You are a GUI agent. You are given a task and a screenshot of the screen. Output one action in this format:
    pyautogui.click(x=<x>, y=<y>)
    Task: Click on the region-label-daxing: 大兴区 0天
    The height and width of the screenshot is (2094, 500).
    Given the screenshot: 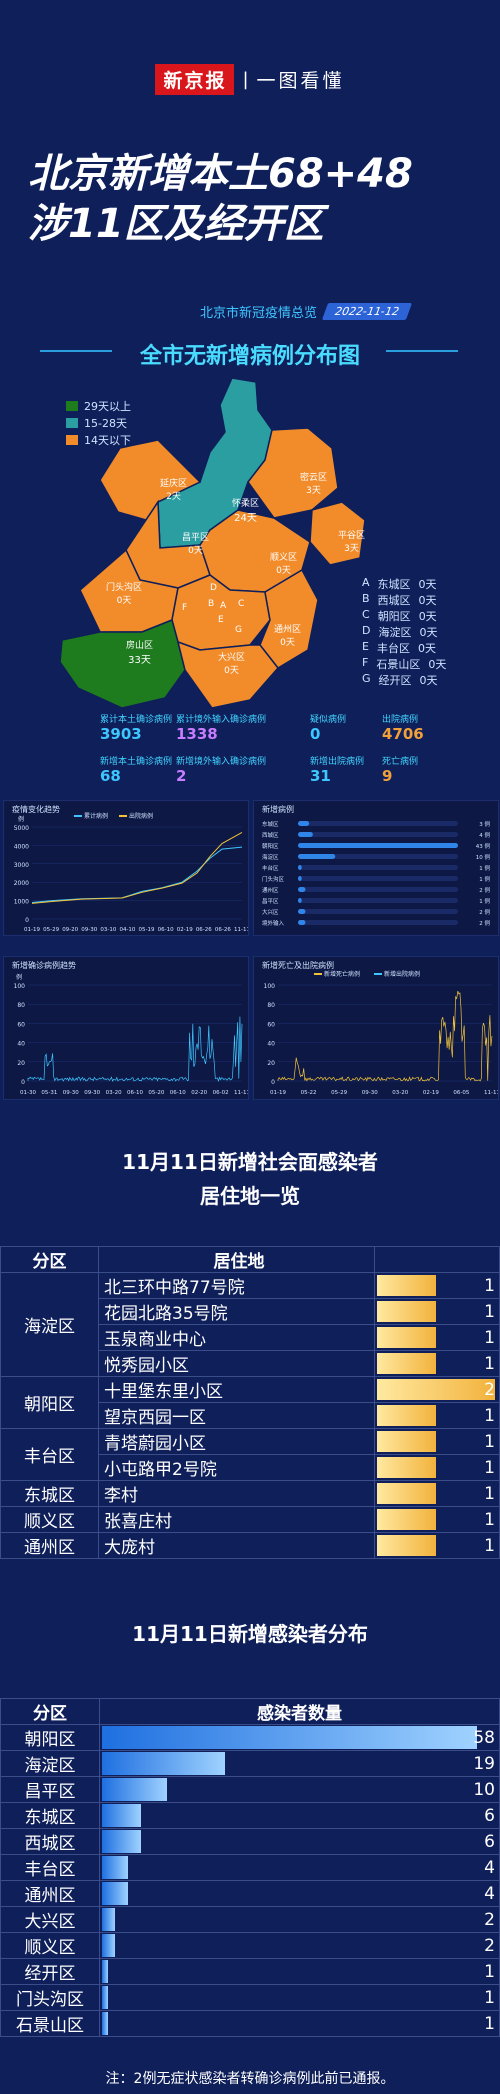 What is the action you would take?
    pyautogui.click(x=232, y=664)
    